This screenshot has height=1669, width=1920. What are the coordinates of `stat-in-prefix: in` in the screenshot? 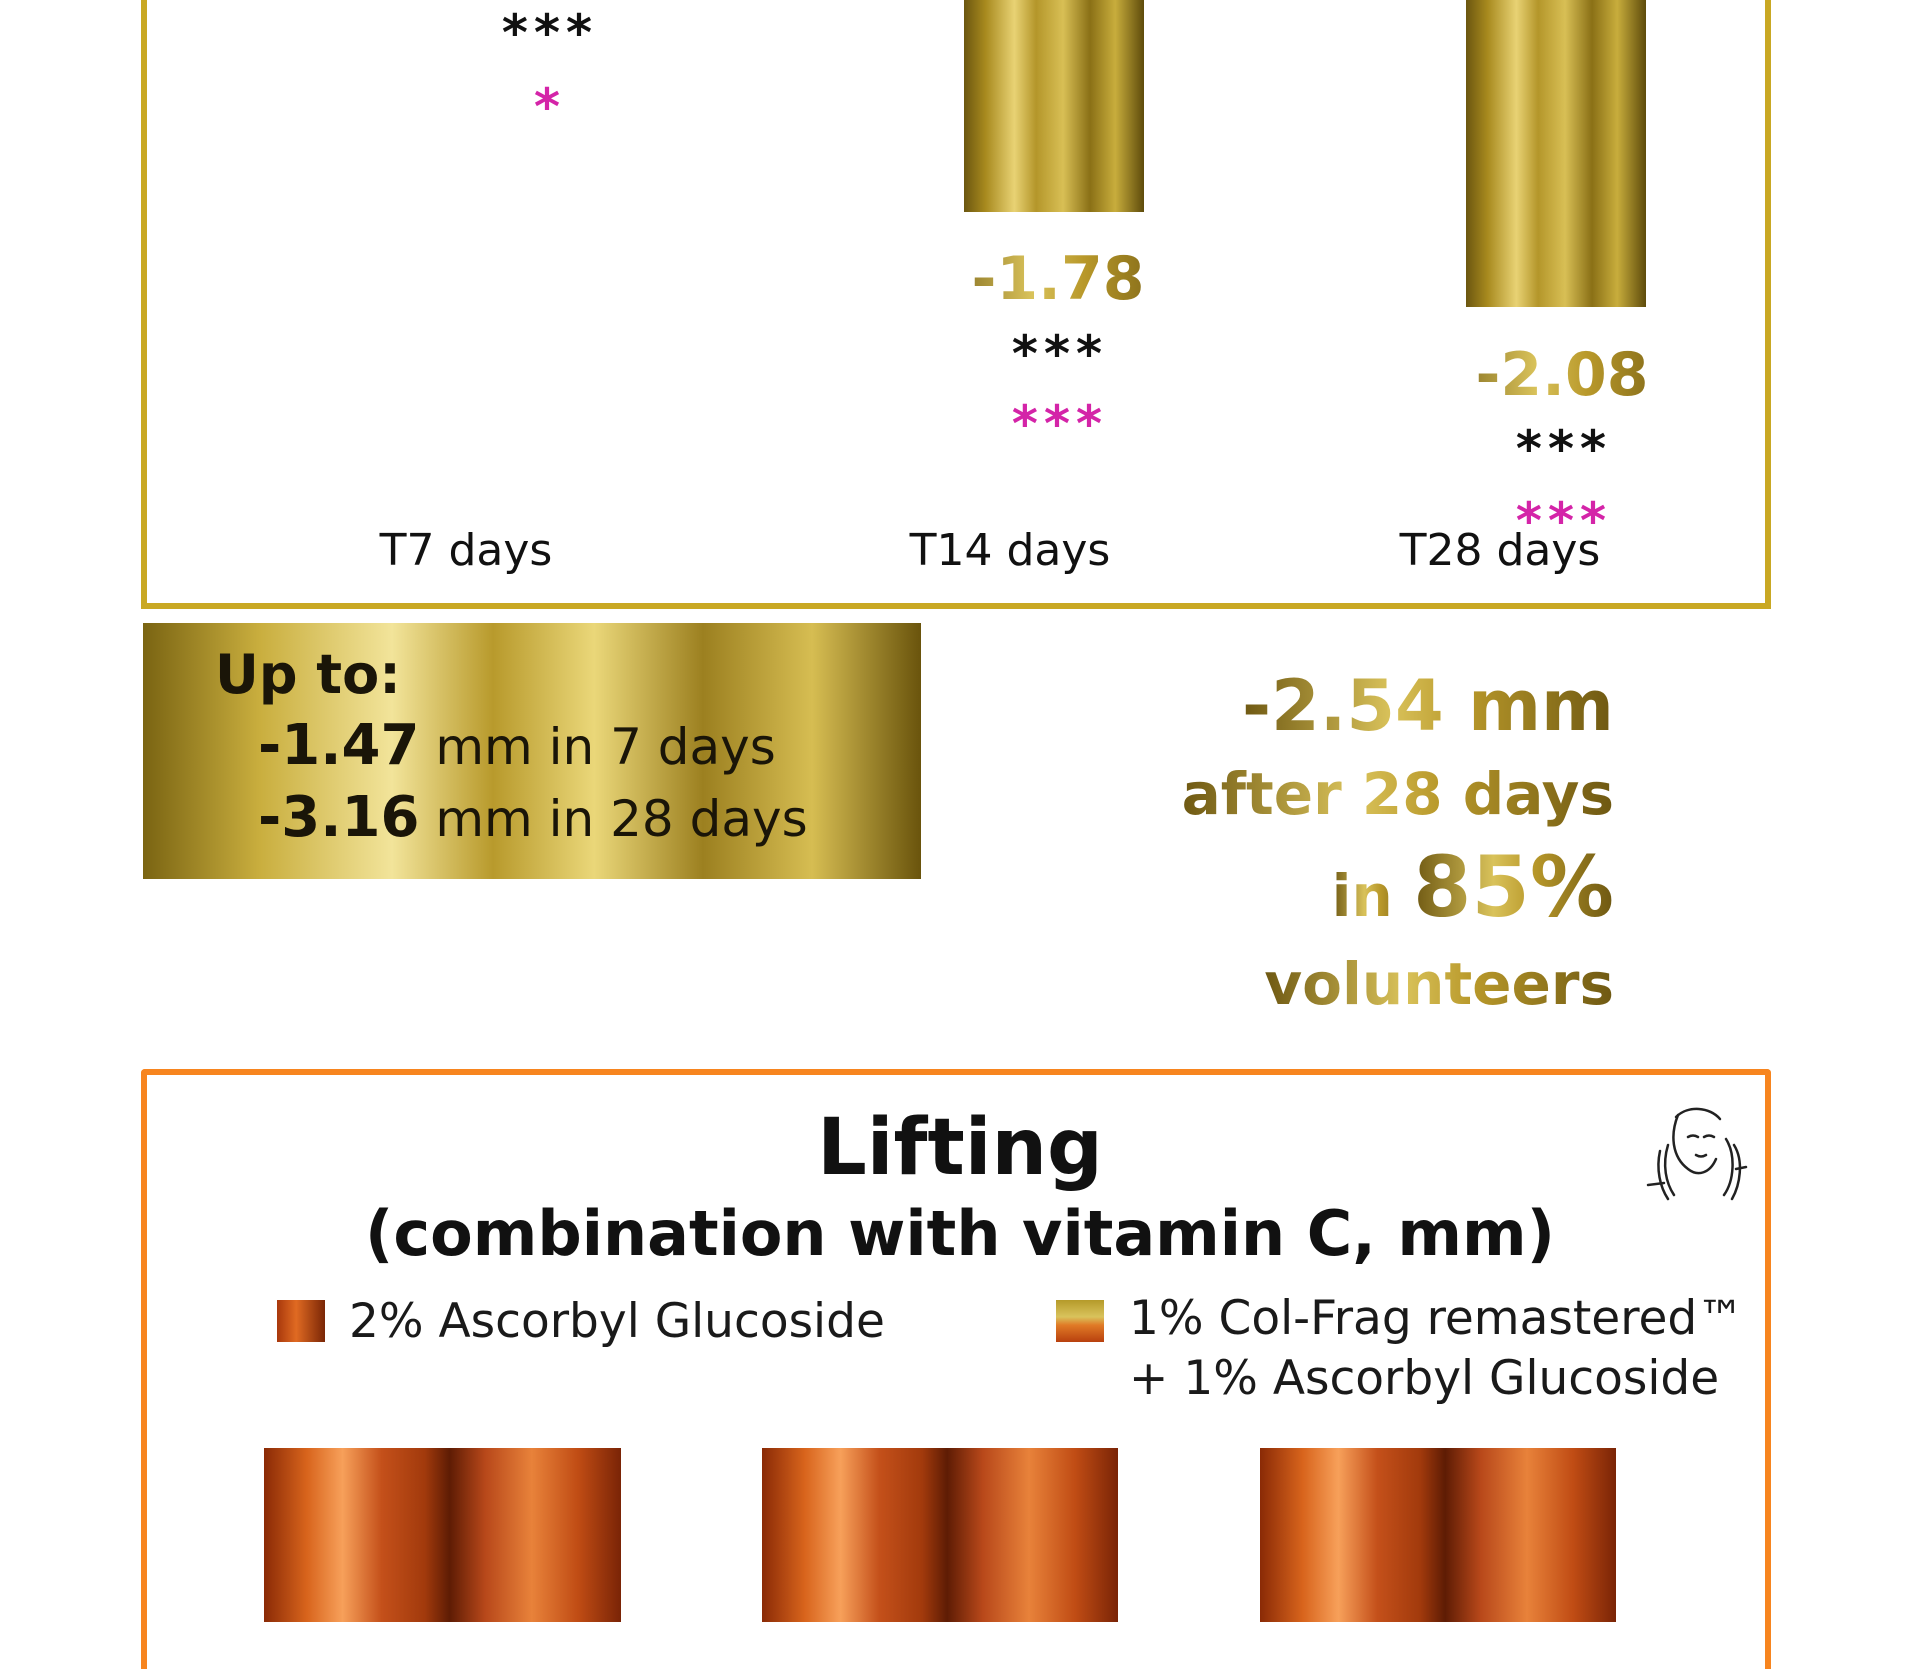 It's located at (1372, 896).